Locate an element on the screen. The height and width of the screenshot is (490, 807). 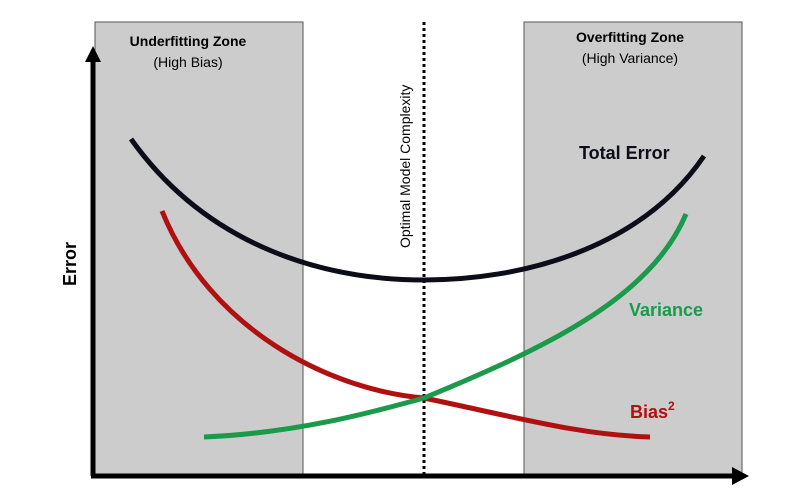
y-axis-label: Error is located at coordinates (70, 264).